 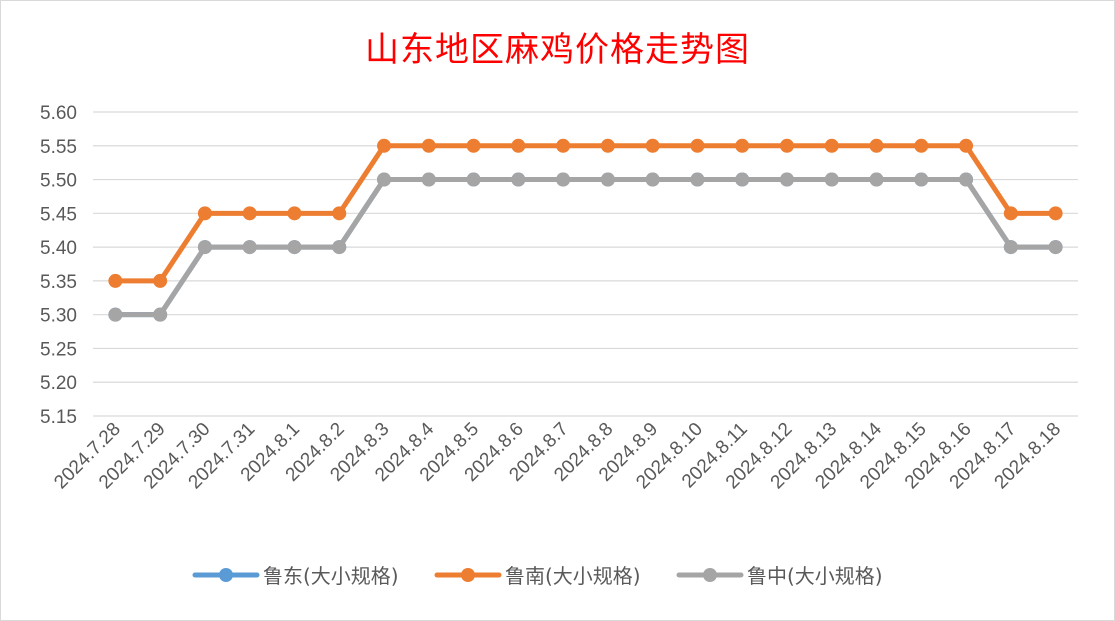 What do you see at coordinates (573, 576) in the screenshot?
I see `legend-label: 鲁南(大小规格)` at bounding box center [573, 576].